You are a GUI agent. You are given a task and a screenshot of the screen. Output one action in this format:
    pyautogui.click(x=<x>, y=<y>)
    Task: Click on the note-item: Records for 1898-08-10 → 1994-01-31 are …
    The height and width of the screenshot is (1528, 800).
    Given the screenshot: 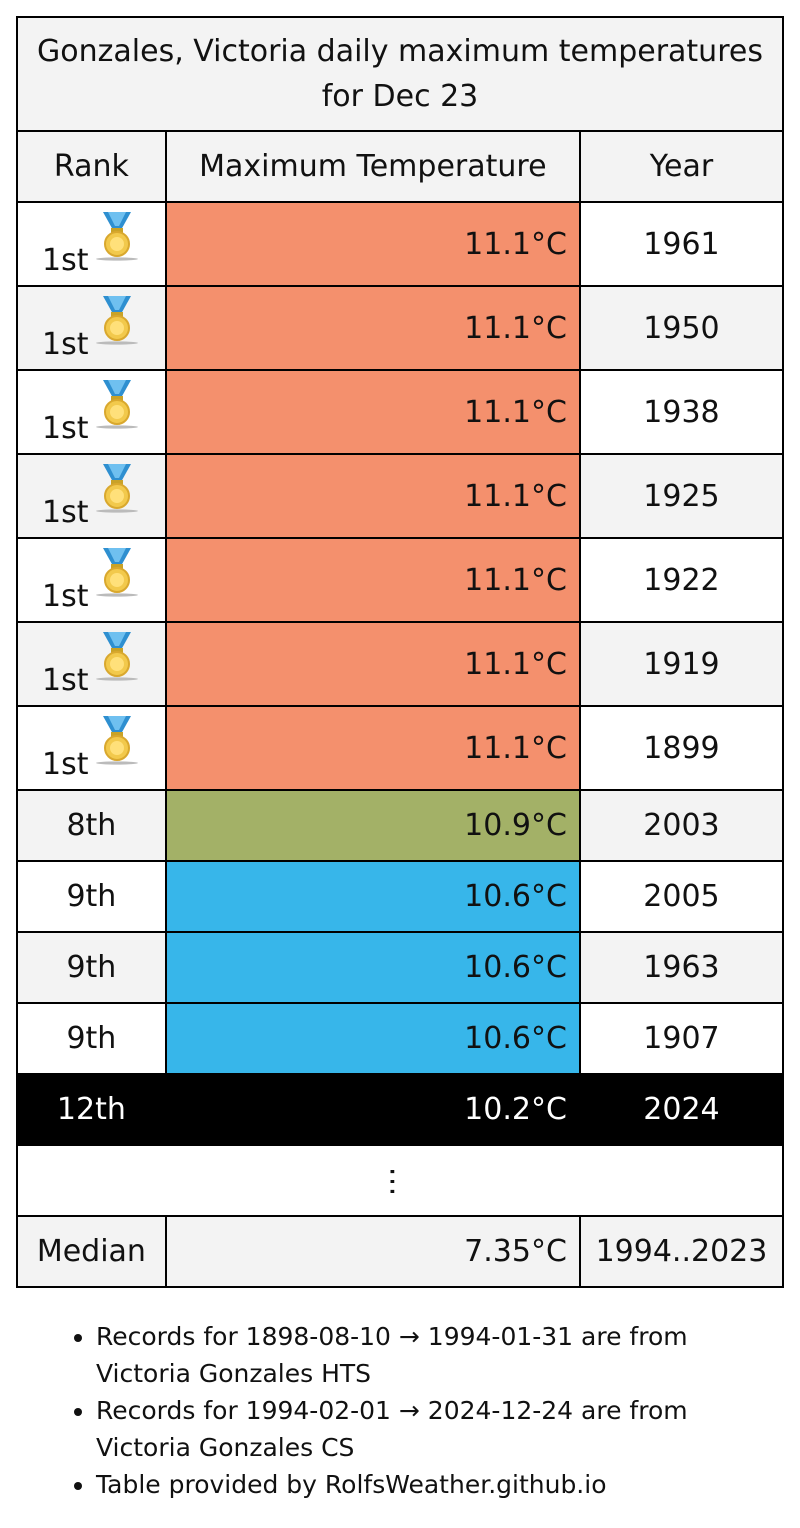 What is the action you would take?
    pyautogui.click(x=436, y=1355)
    